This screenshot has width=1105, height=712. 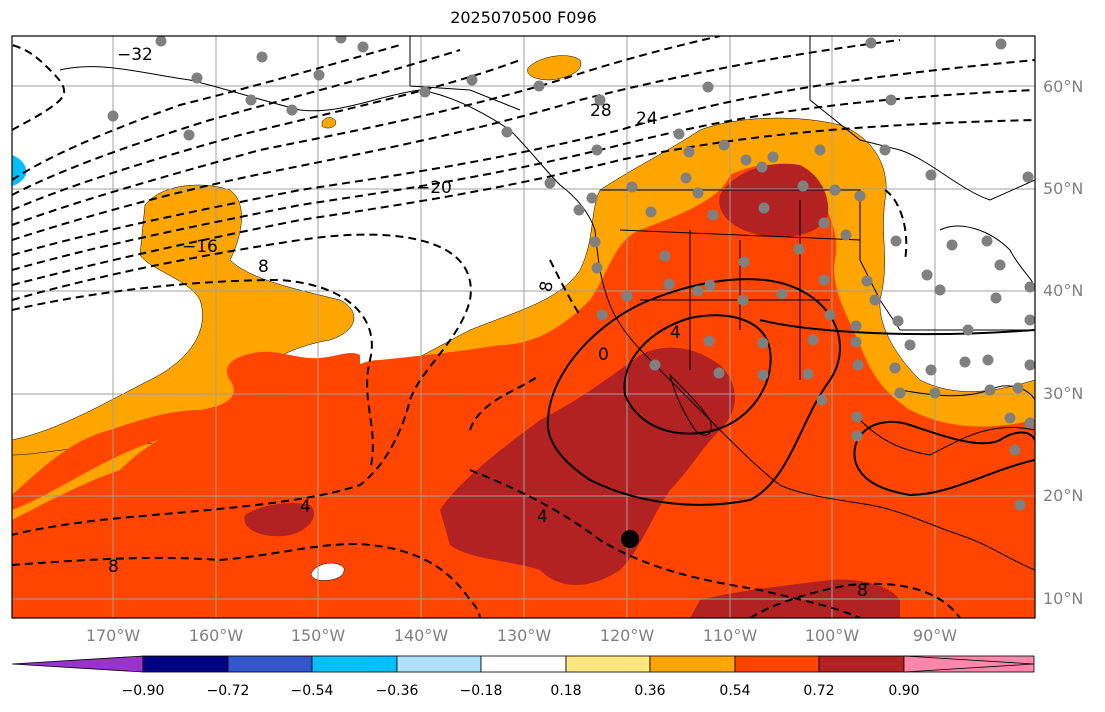 What do you see at coordinates (1063, 290) in the screenshot?
I see `lat-label: 40°N` at bounding box center [1063, 290].